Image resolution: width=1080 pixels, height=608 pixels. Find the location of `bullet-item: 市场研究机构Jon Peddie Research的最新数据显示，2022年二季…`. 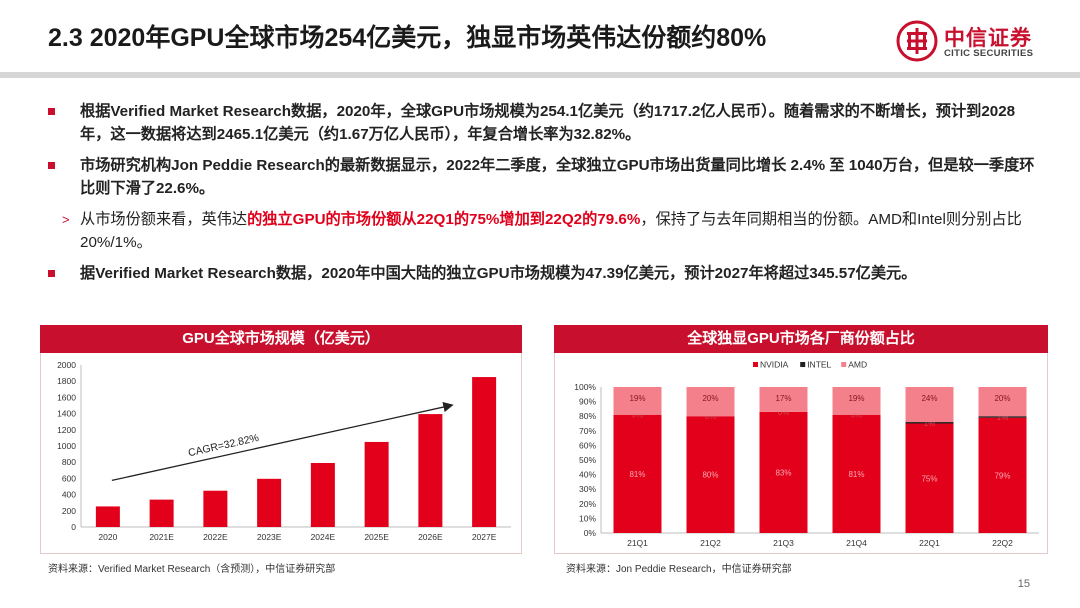

bullet-item: 市场研究机构Jon Peddie Research的最新数据显示，2022年二季… is located at coordinates (543, 177).